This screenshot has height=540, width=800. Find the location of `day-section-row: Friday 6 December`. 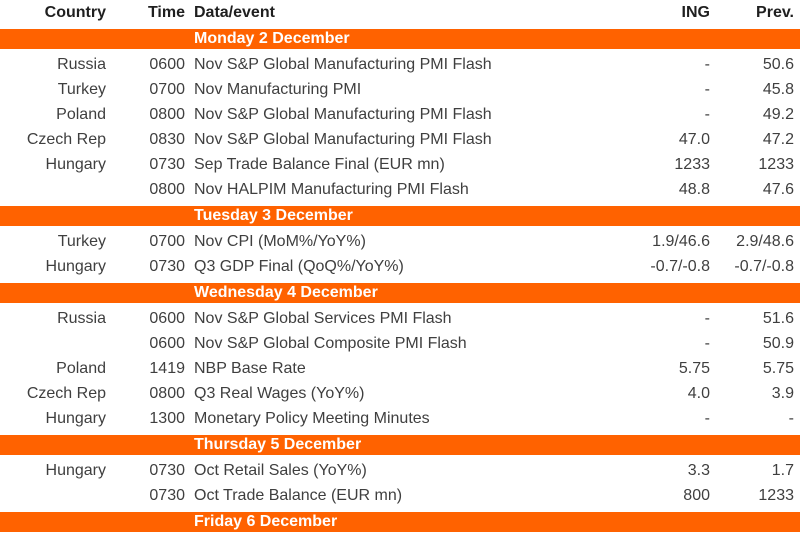

day-section-row: Friday 6 December is located at coordinates (400, 521).